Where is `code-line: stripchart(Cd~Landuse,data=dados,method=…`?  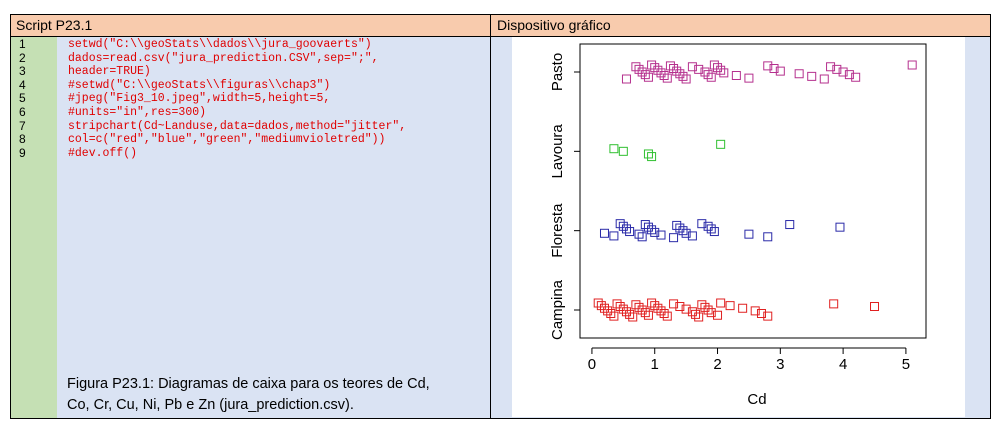
code-line: stripchart(Cd~Landuse,data=dados,method=… is located at coordinates (237, 126).